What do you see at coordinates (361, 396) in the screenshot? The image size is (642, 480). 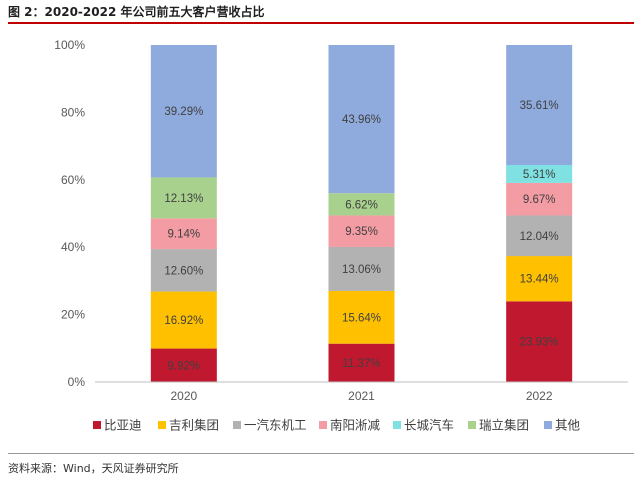 I see `x-tick-label: 2021` at bounding box center [361, 396].